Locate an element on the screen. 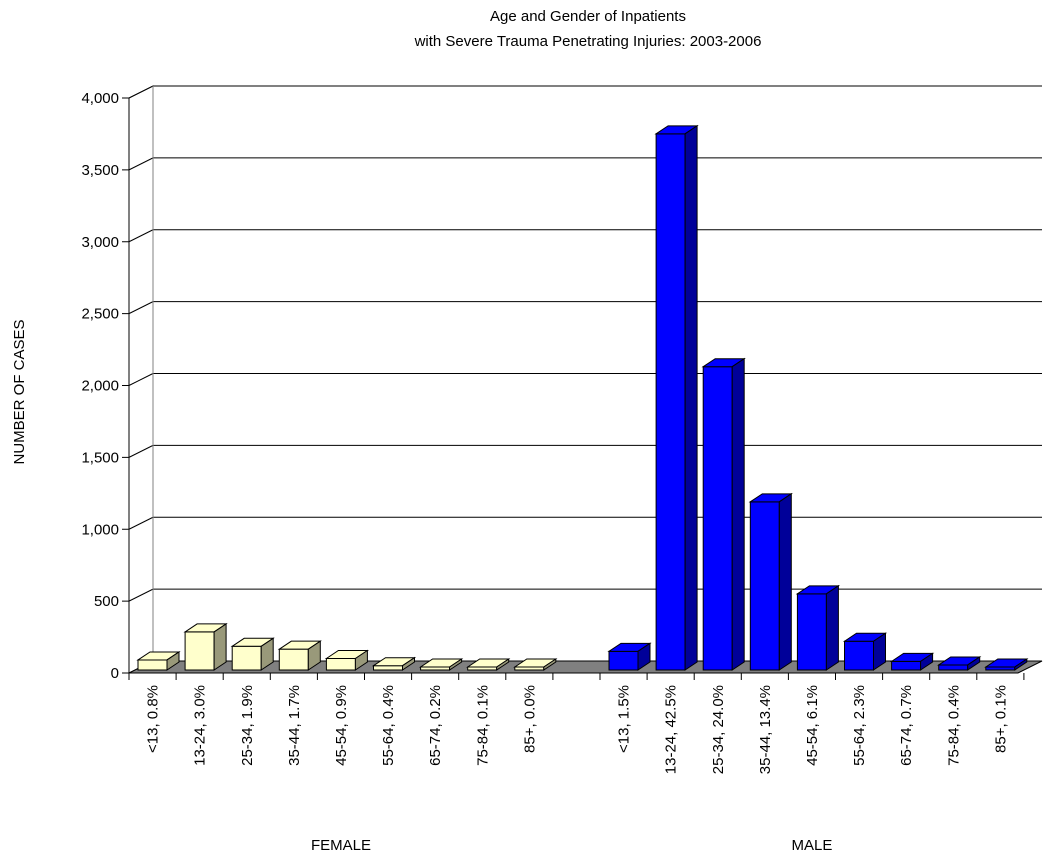  x-tick-label: 35-44, 1.7% is located at coordinates (294, 725).